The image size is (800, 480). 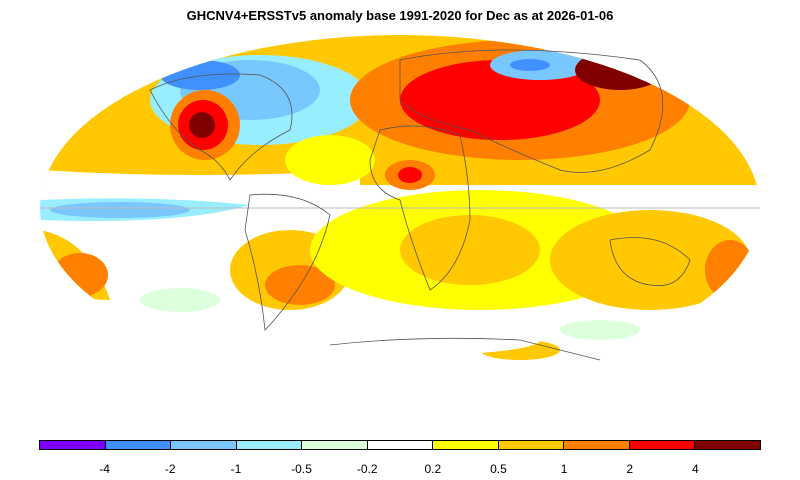 I want to click on color-legend, so click(x=400, y=445).